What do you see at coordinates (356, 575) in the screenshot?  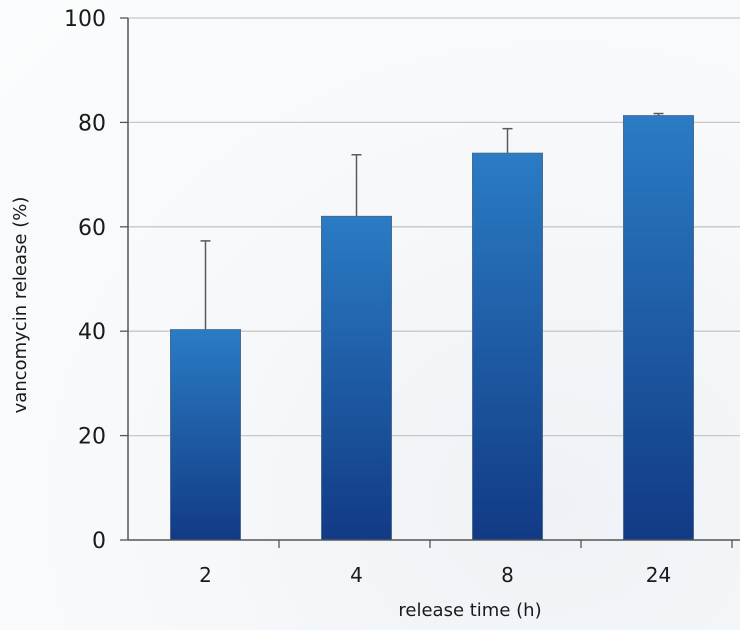 I see `x-tick-label: 4` at bounding box center [356, 575].